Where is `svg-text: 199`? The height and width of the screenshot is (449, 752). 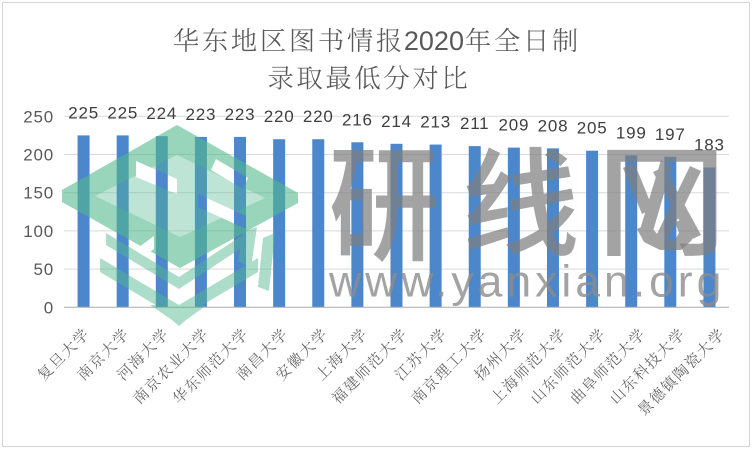 svg-text: 199 is located at coordinates (631, 132).